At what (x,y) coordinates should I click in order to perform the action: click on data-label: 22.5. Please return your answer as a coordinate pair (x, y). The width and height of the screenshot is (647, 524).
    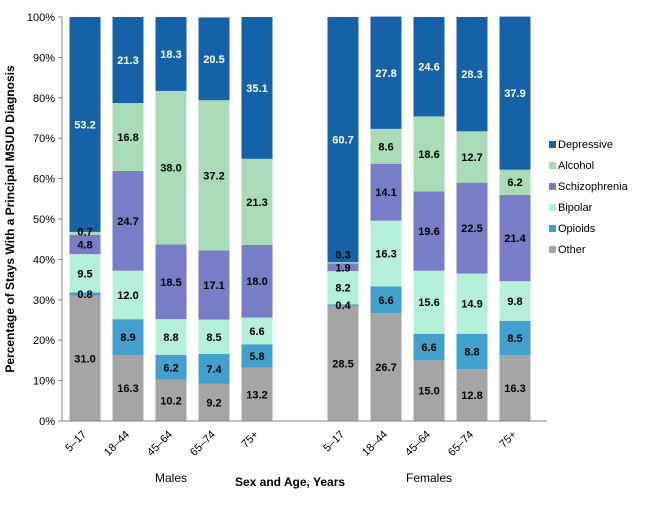
    Looking at the image, I should click on (471, 229).